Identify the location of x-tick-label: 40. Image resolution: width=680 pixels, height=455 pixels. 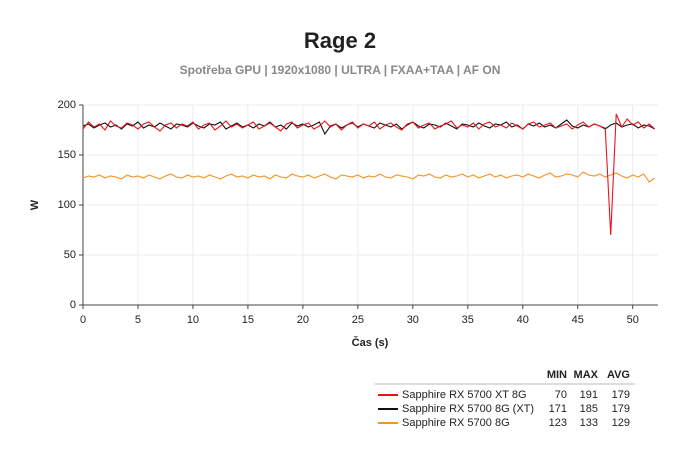
(523, 320).